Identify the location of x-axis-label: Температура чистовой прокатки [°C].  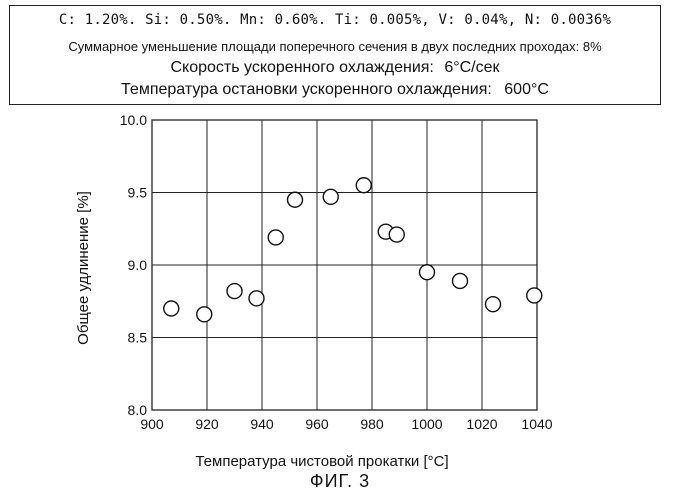
(321, 461).